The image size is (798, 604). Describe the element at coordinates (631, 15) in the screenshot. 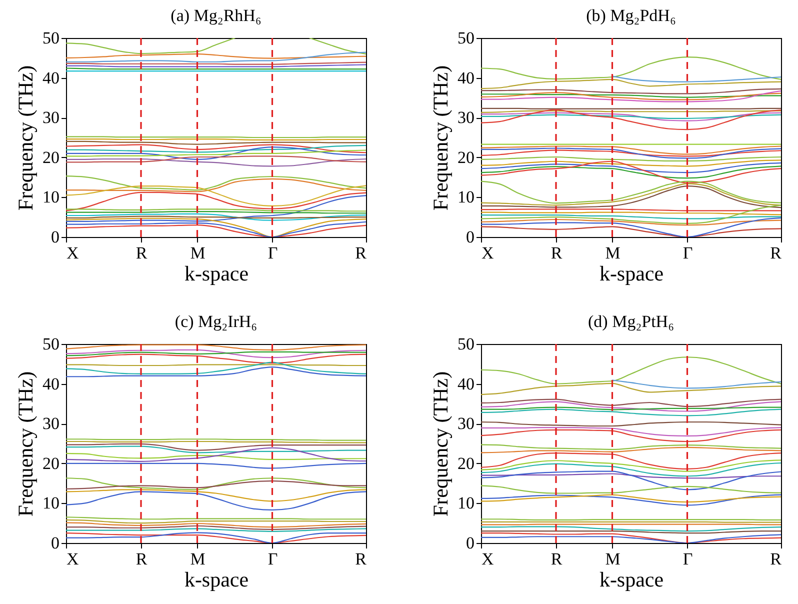

I see `chart-title: (b) Mg₂PdH₆` at that location.